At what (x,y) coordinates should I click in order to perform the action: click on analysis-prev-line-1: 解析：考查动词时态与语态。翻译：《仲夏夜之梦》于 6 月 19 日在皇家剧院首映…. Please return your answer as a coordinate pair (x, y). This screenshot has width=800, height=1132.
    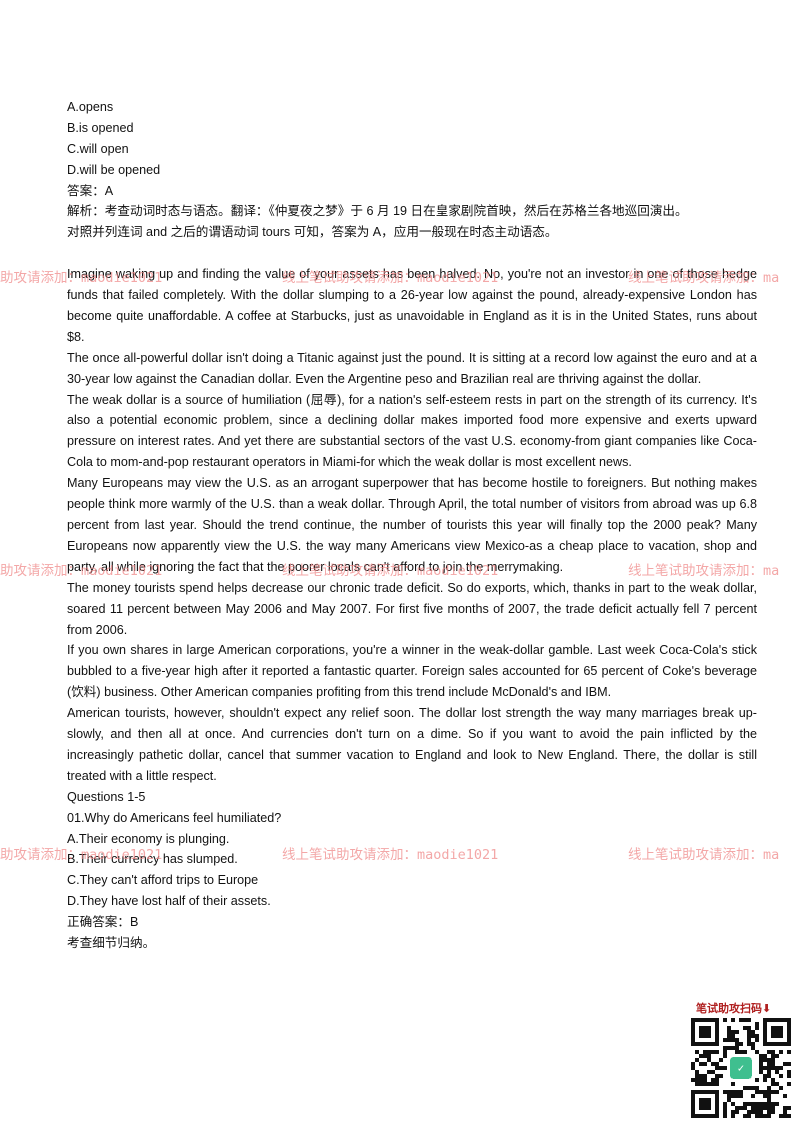
    Looking at the image, I should click on (377, 211).